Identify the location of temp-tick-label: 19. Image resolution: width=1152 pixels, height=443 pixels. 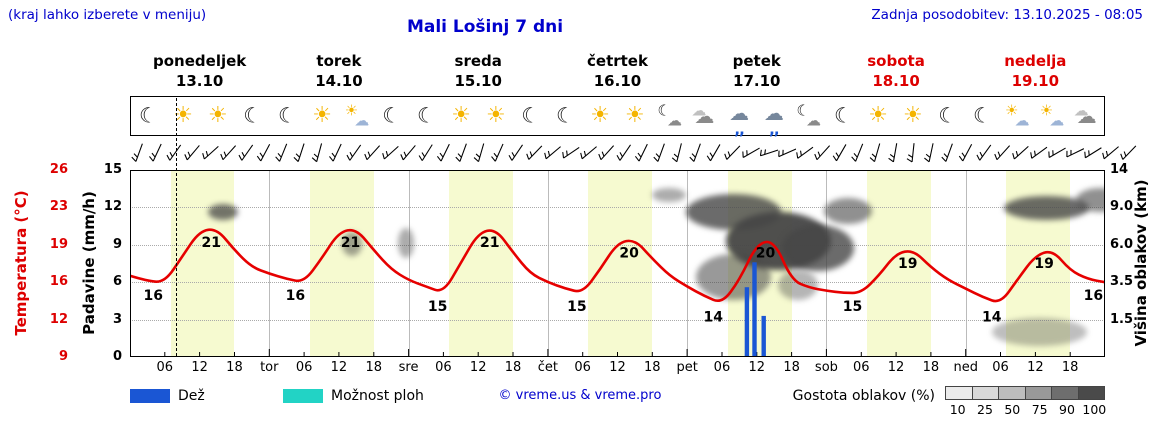
(58, 244).